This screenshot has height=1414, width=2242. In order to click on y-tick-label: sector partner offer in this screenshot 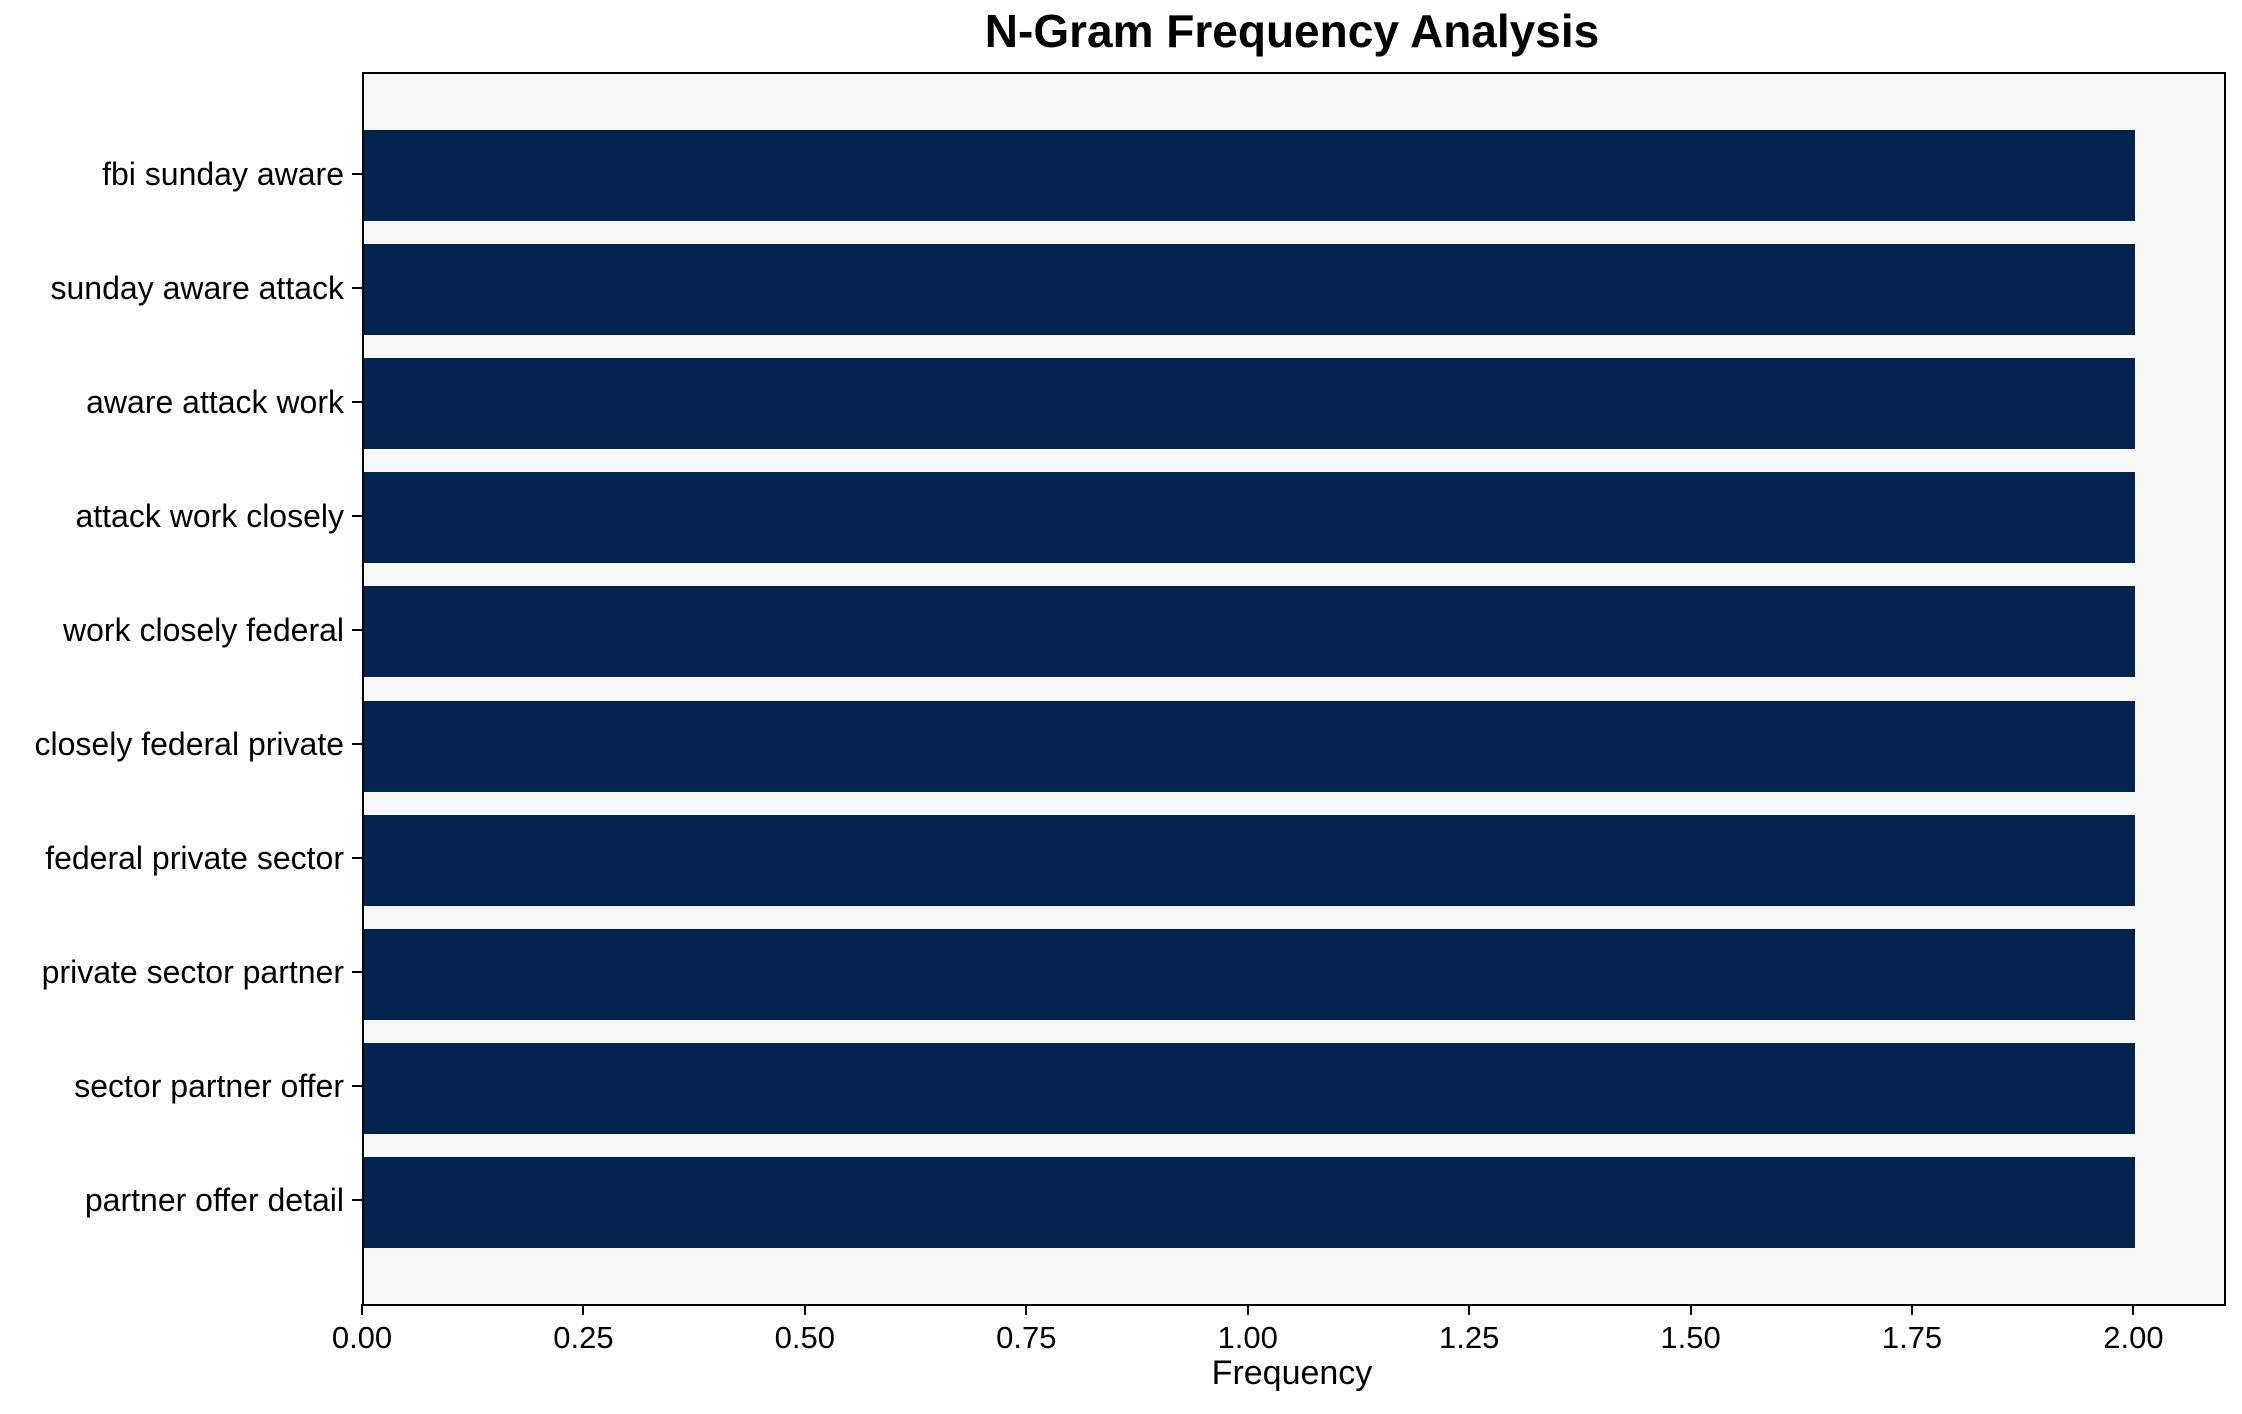, I will do `click(209, 1086)`.